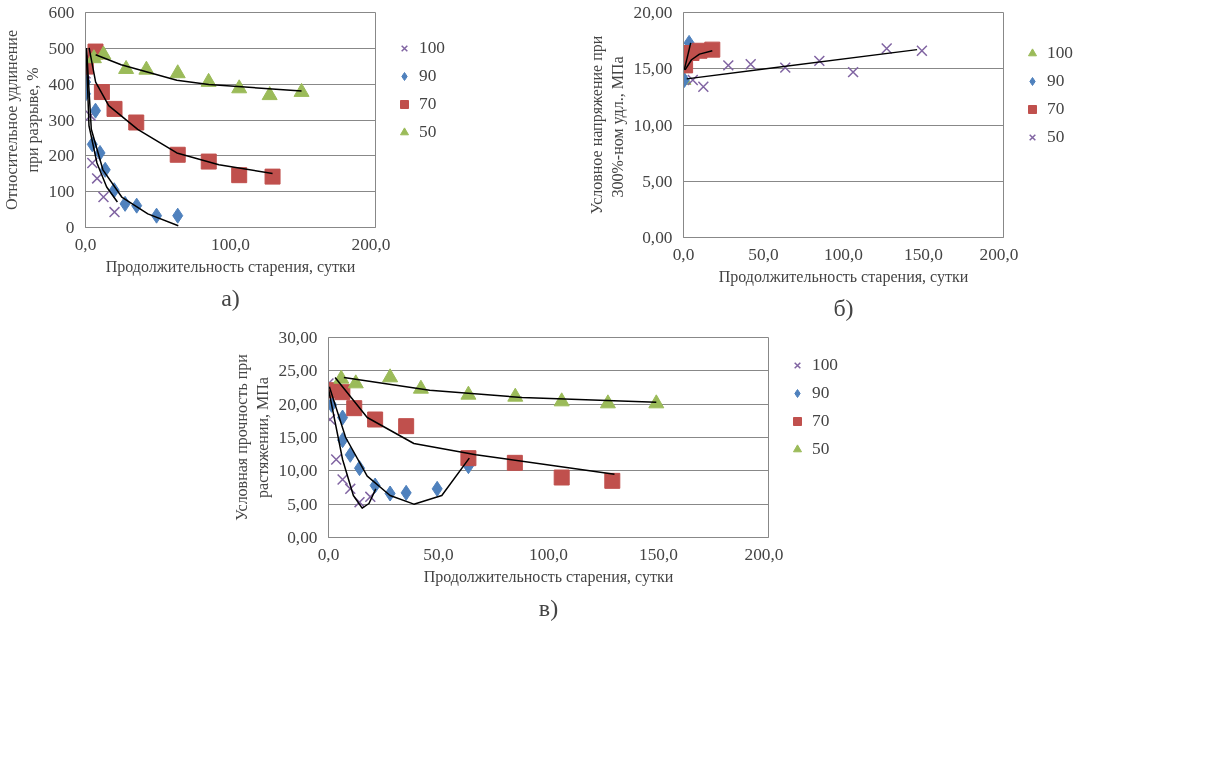  What do you see at coordinates (607, 125) in the screenshot?
I see `y-axis-title: Условное напряжение при 300%-ном удл., МПа` at bounding box center [607, 125].